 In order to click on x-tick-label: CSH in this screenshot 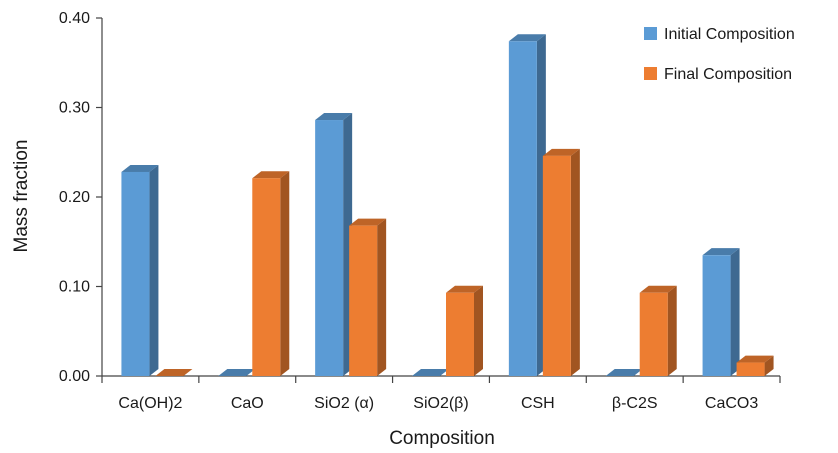, I will do `click(538, 403)`.